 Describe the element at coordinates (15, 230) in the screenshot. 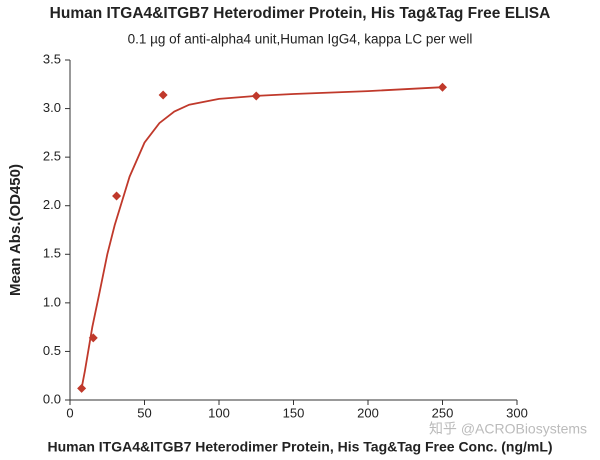

I see `y-axis-label: Mean Abs.(OD450)` at that location.